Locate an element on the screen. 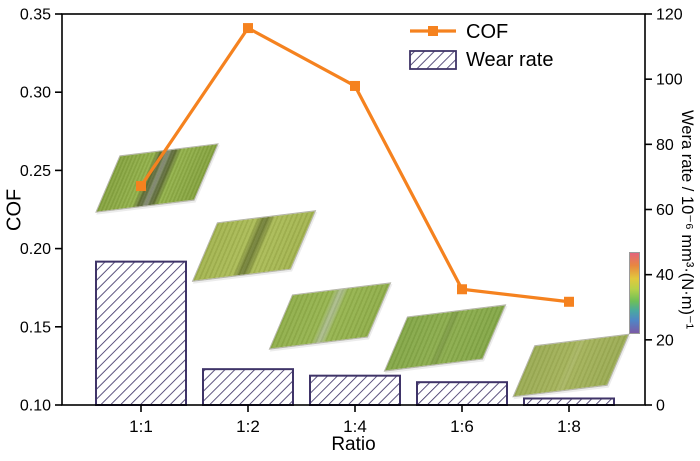 The image size is (700, 461). left-axis-tick-label: 0.10 is located at coordinates (35, 406).